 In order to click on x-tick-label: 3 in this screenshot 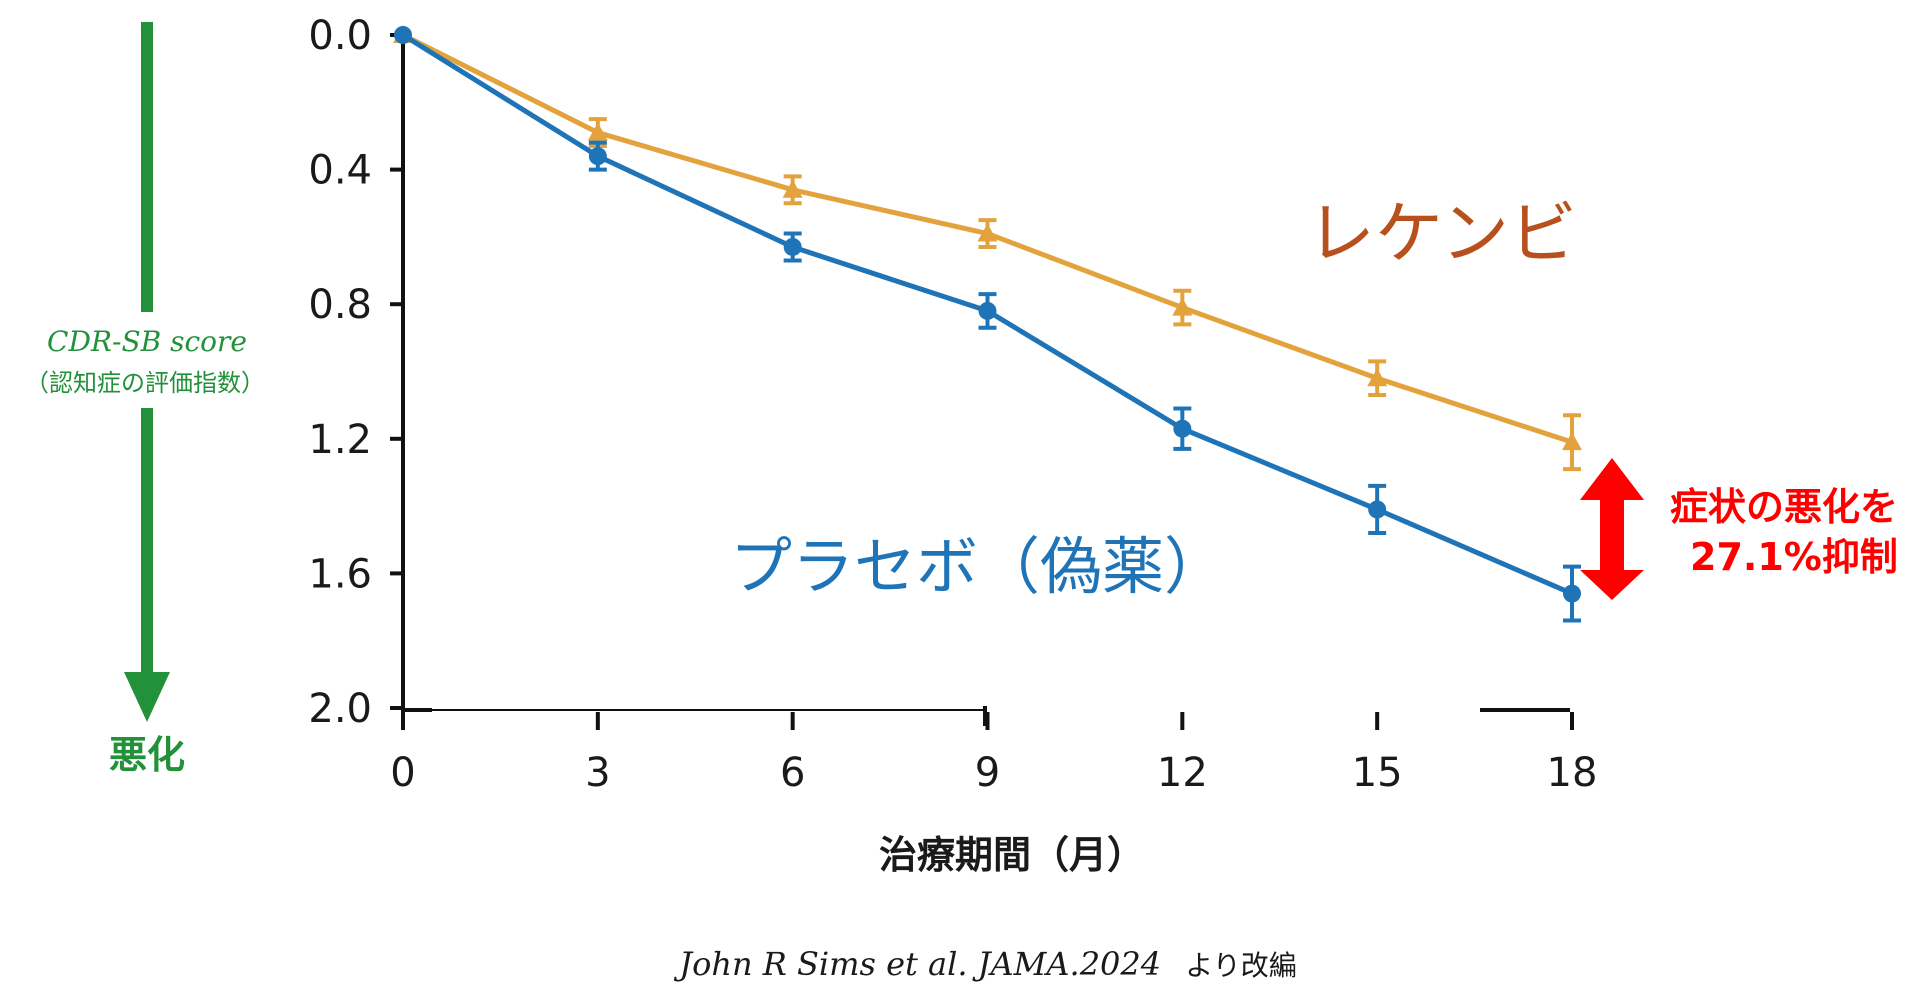, I will do `click(597, 773)`.